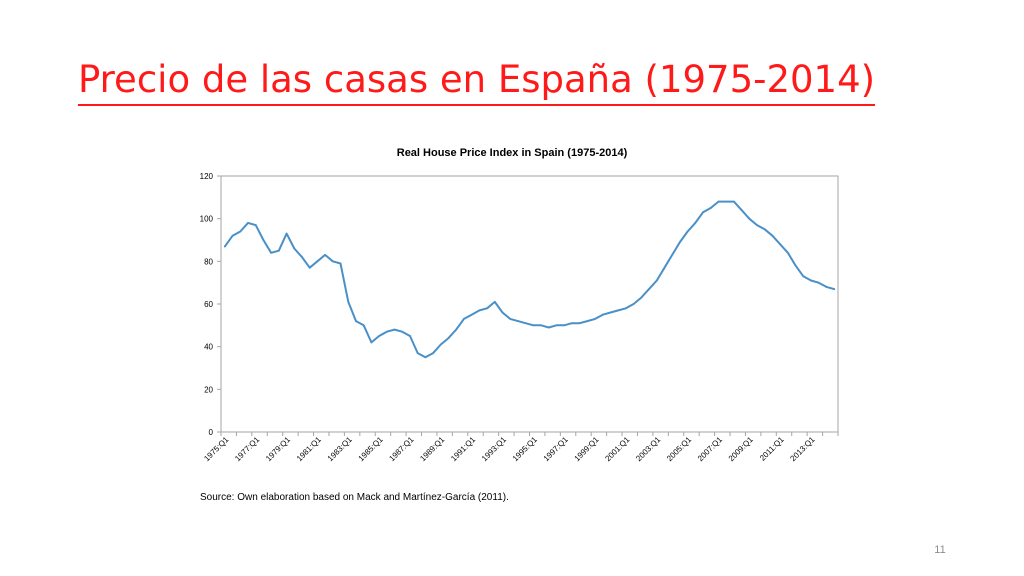  Describe the element at coordinates (710, 449) in the screenshot. I see `x-tick-label: 2007:Q1` at that location.